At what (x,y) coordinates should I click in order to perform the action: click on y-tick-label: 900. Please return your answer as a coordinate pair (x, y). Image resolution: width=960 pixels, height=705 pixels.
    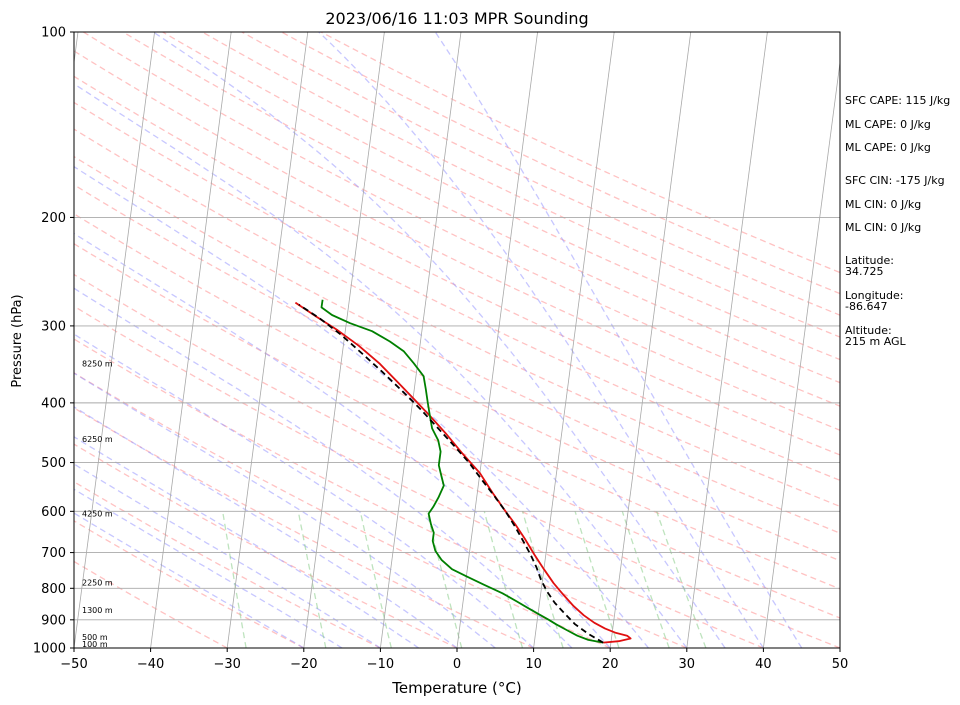
    Looking at the image, I should click on (53, 620).